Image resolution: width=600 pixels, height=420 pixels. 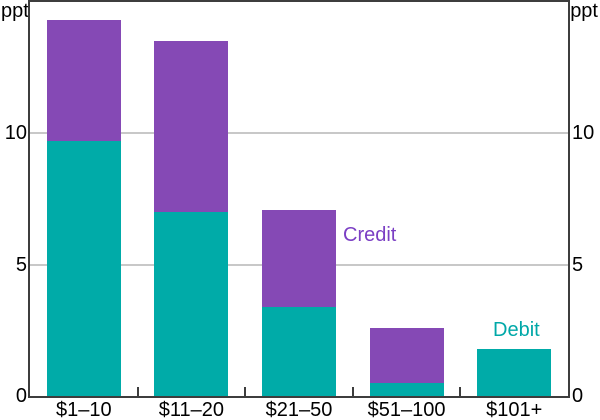 I want to click on y-tick-label-left-10: 10, so click(x=15, y=133).